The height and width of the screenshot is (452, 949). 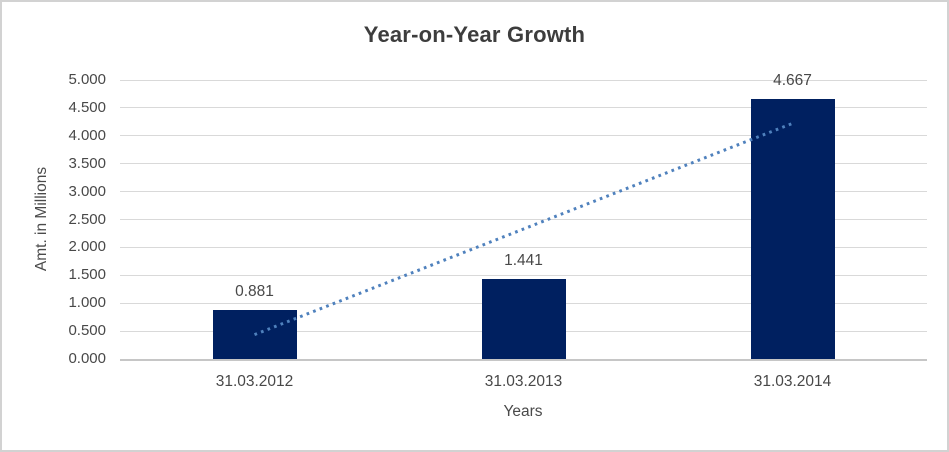 What do you see at coordinates (792, 381) in the screenshot?
I see `x-tick-label: 31.03.2014` at bounding box center [792, 381].